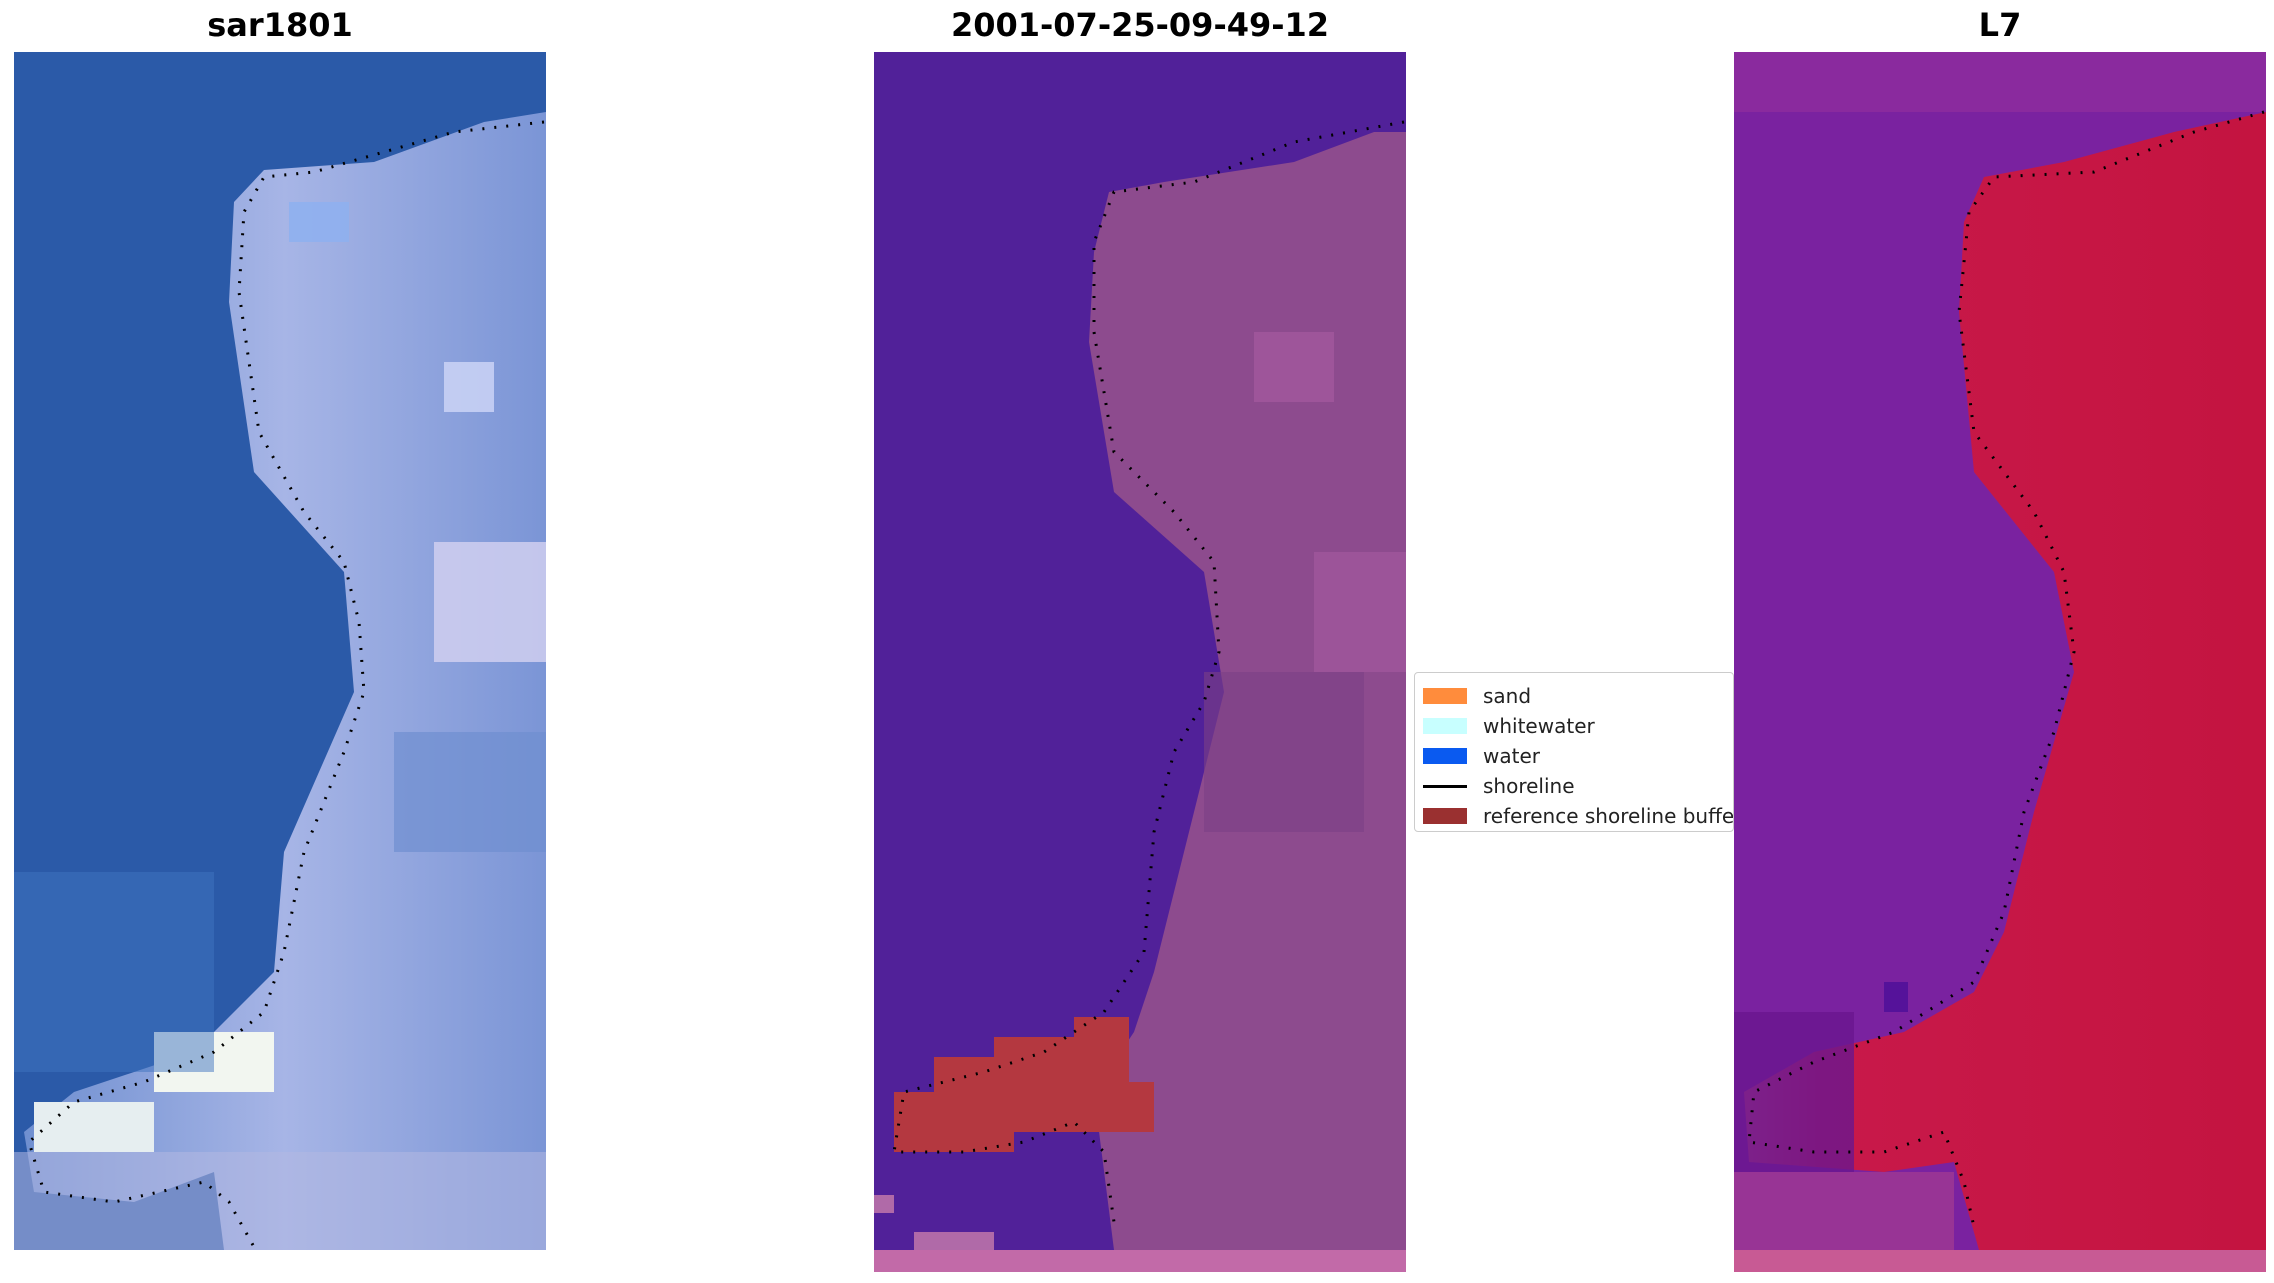 Image resolution: width=2274 pixels, height=1283 pixels. What do you see at coordinates (2000, 25) in the screenshot?
I see `panel-title-index: L7` at bounding box center [2000, 25].